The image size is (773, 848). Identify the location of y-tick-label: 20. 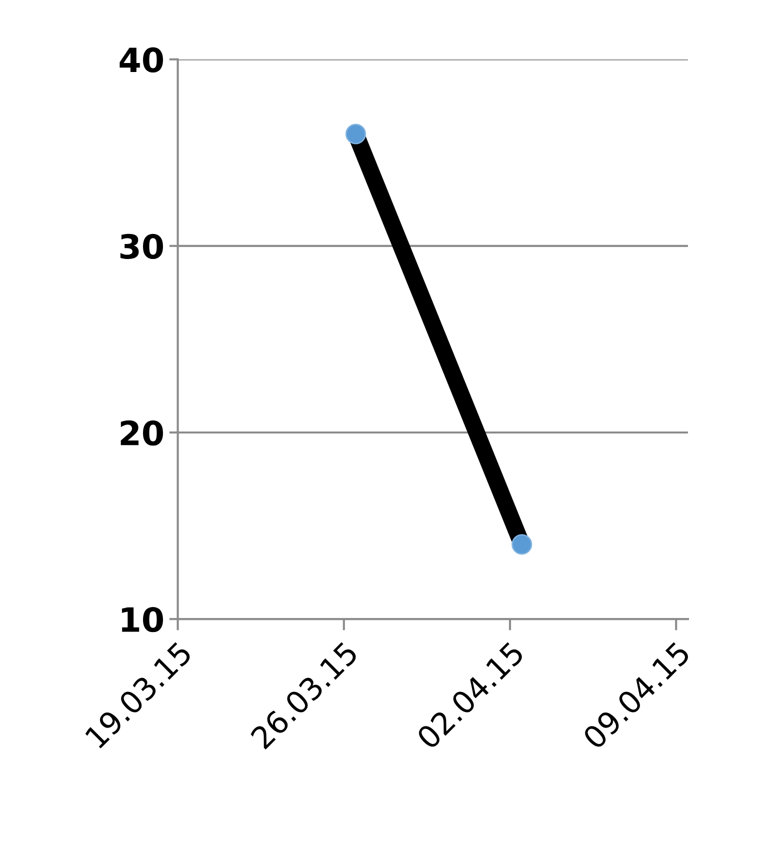
(141, 433).